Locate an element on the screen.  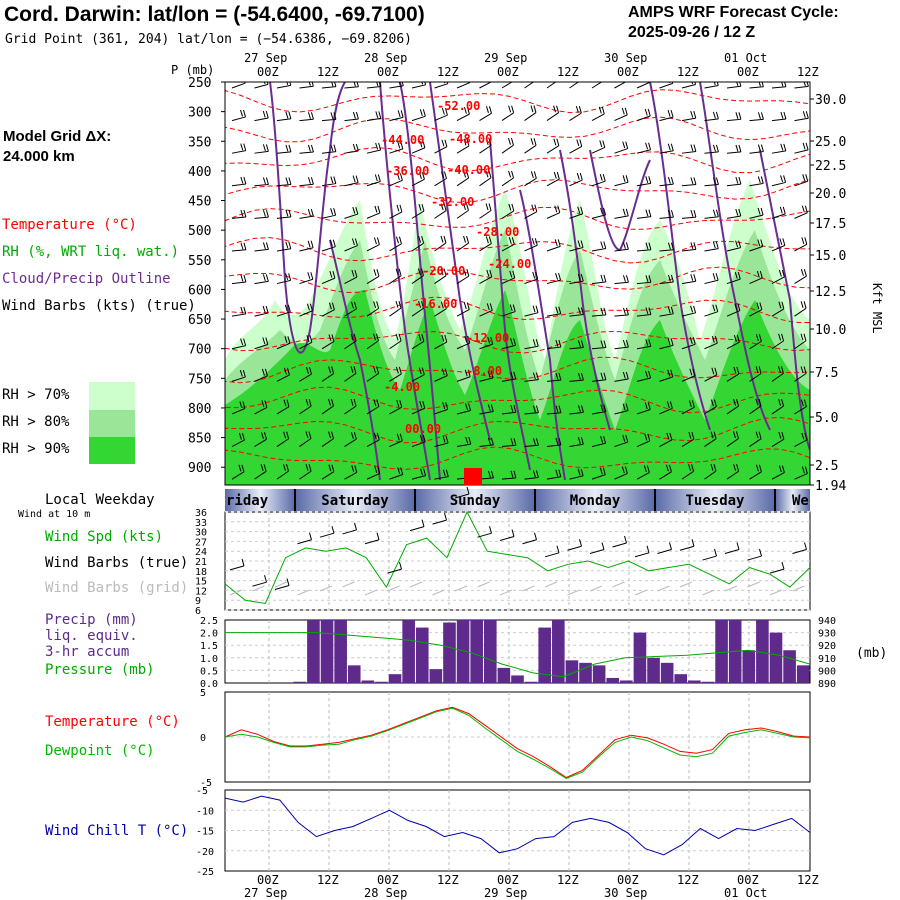
bottom-hour-label: 00Z is located at coordinates (628, 880).